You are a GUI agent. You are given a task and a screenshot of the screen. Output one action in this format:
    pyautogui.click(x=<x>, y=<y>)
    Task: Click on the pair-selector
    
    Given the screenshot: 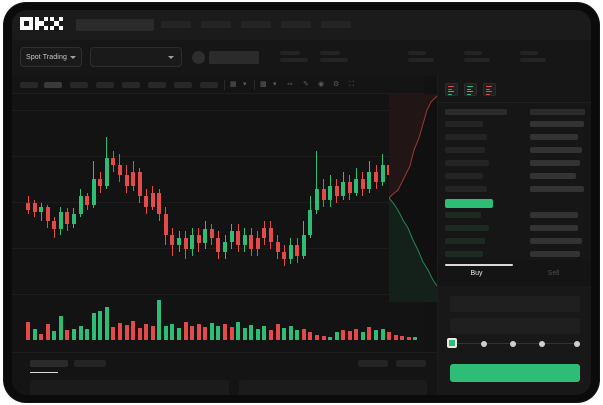 What is the action you would take?
    pyautogui.click(x=136, y=57)
    